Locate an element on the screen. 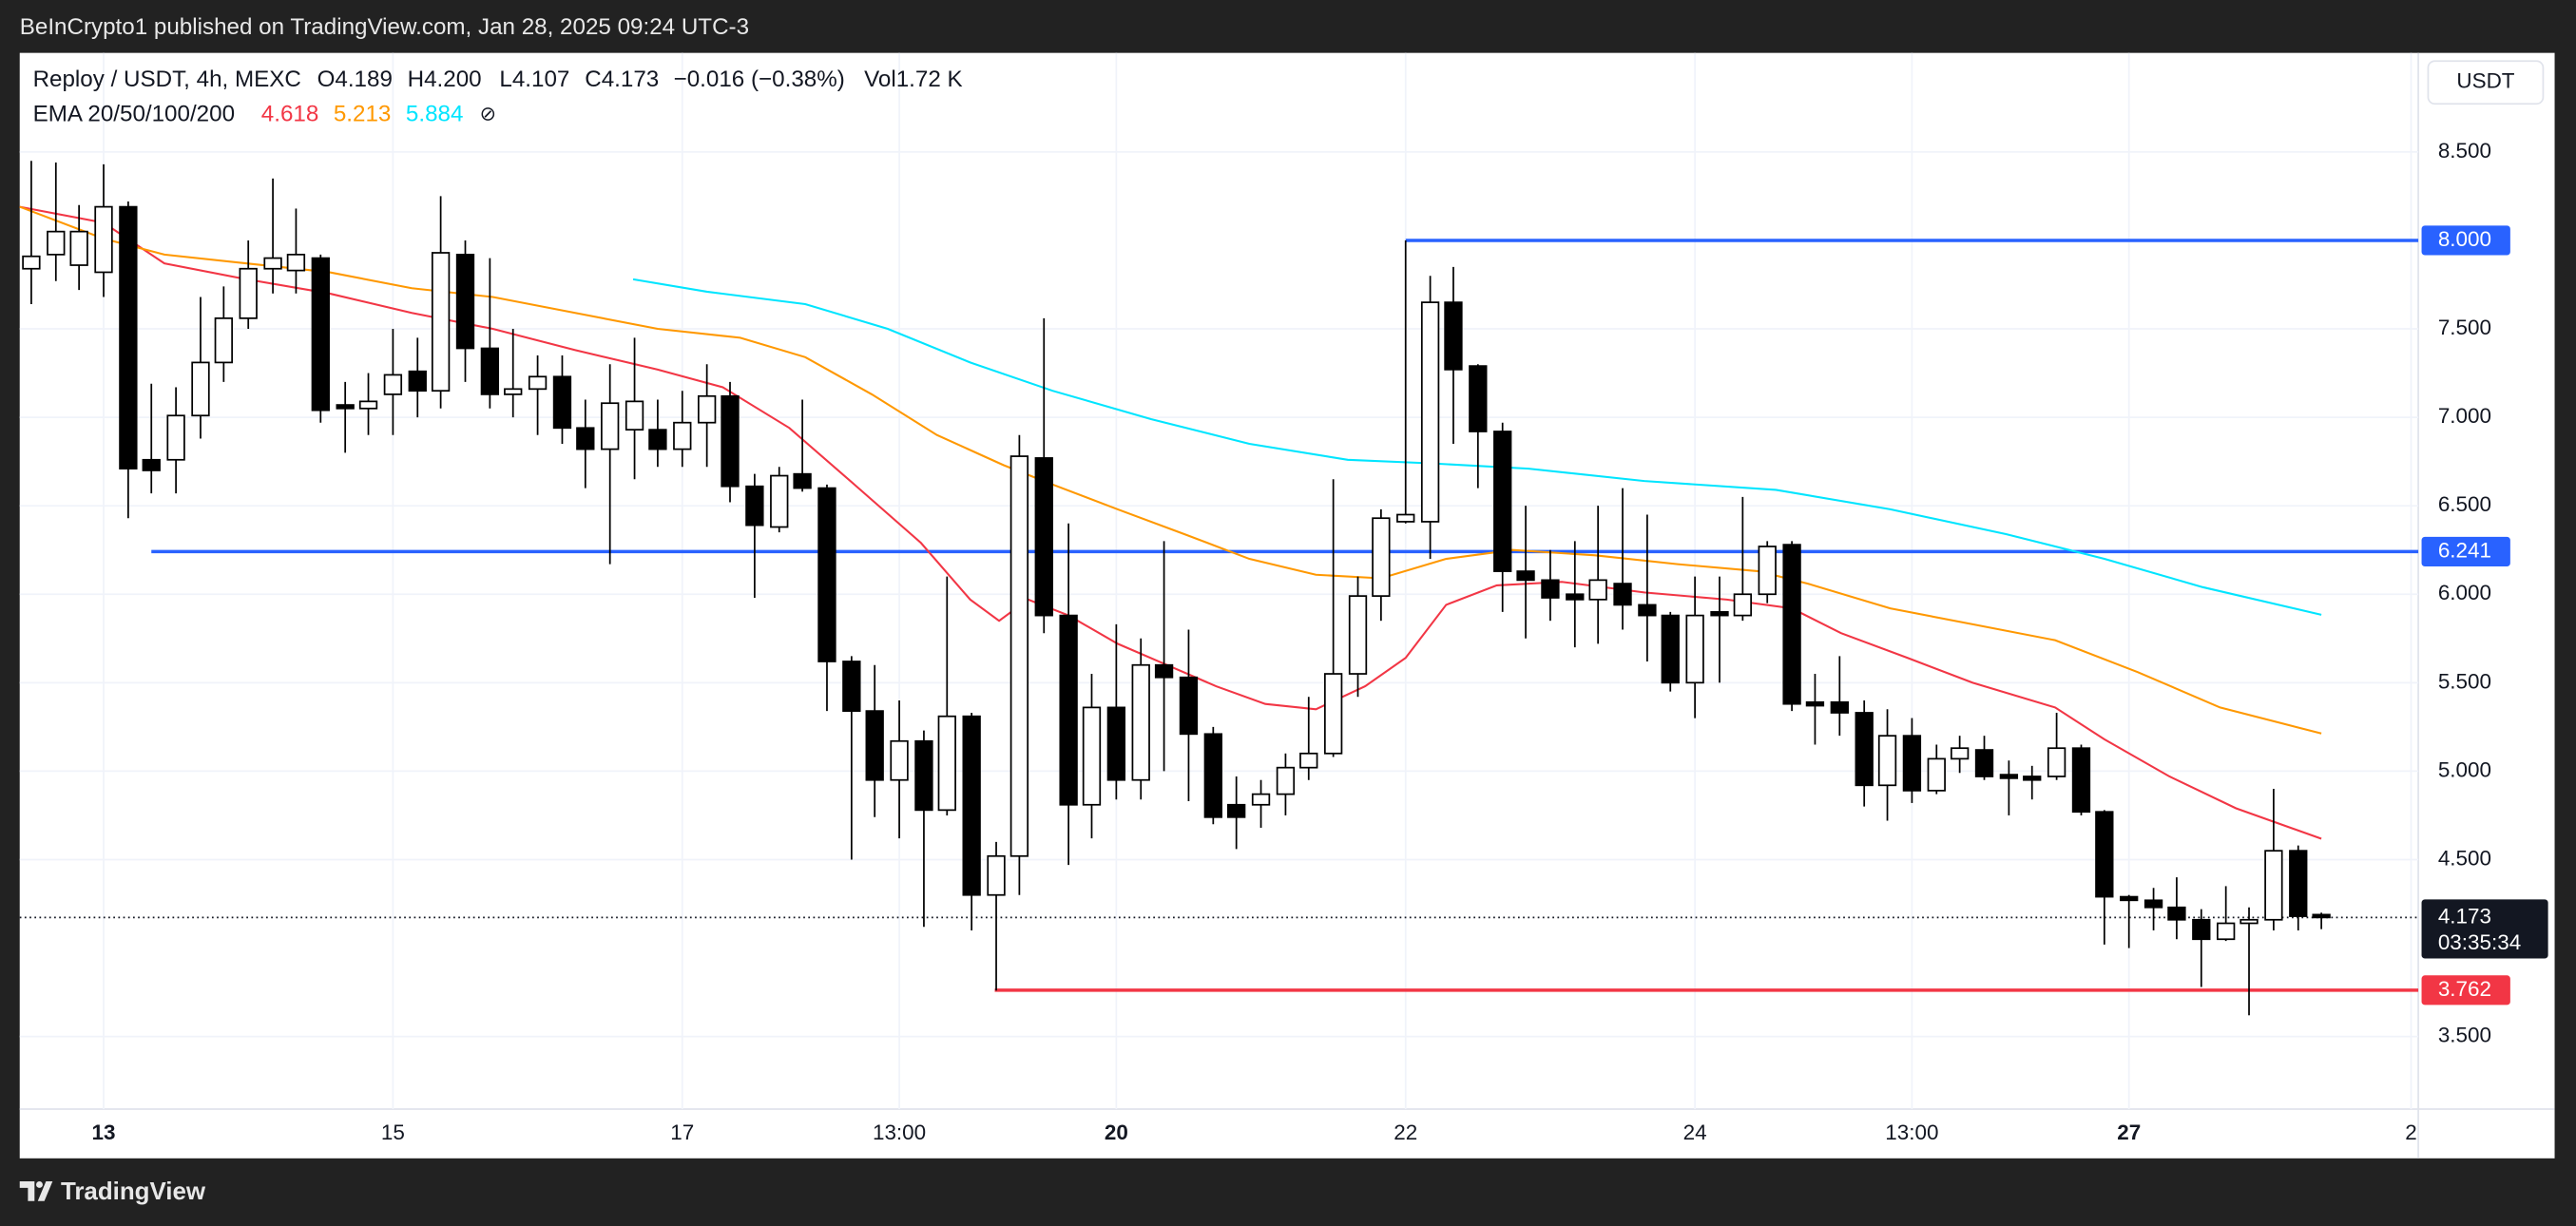 The height and width of the screenshot is (1226, 2576). y-tick-label: 5.500 is located at coordinates (2464, 681).